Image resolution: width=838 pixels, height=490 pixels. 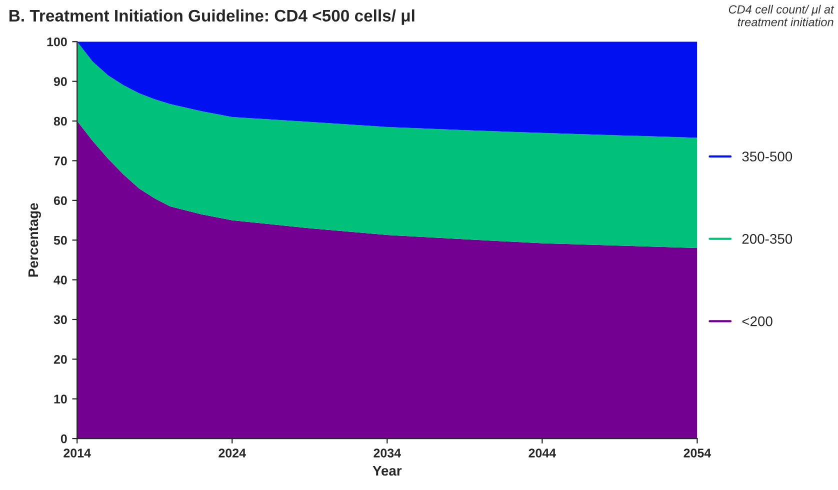 I want to click on y-tick-label: 20, so click(x=60, y=359).